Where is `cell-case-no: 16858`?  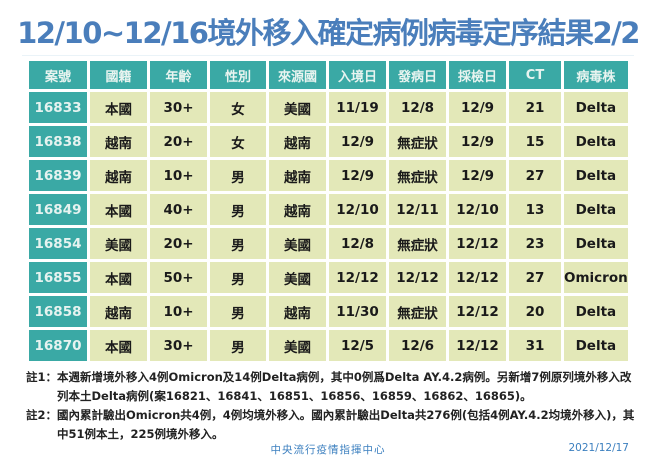 cell-case-no: 16858 is located at coordinates (58, 311).